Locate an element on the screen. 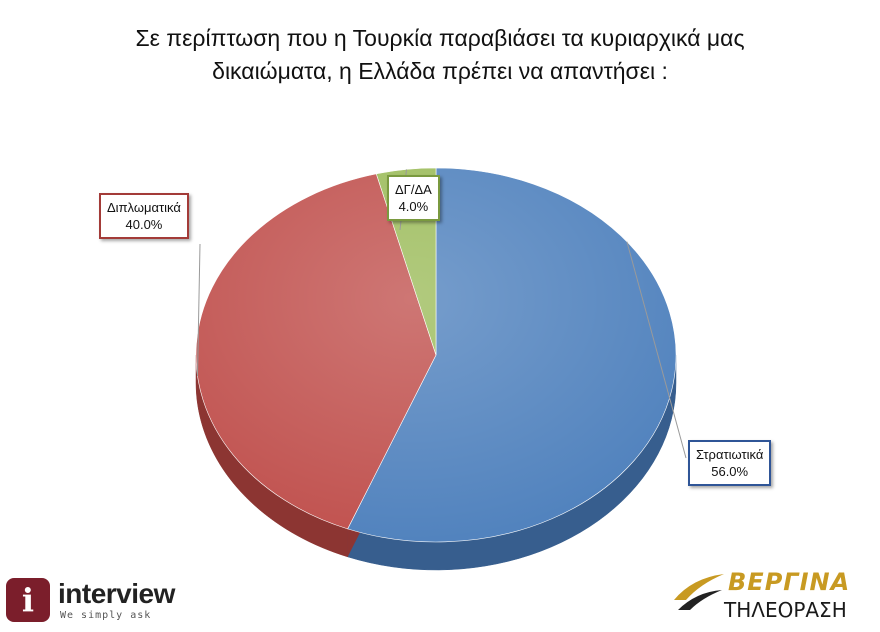 Image resolution: width=880 pixels, height=632 pixels. pie-label-value: 4.0% is located at coordinates (413, 206).